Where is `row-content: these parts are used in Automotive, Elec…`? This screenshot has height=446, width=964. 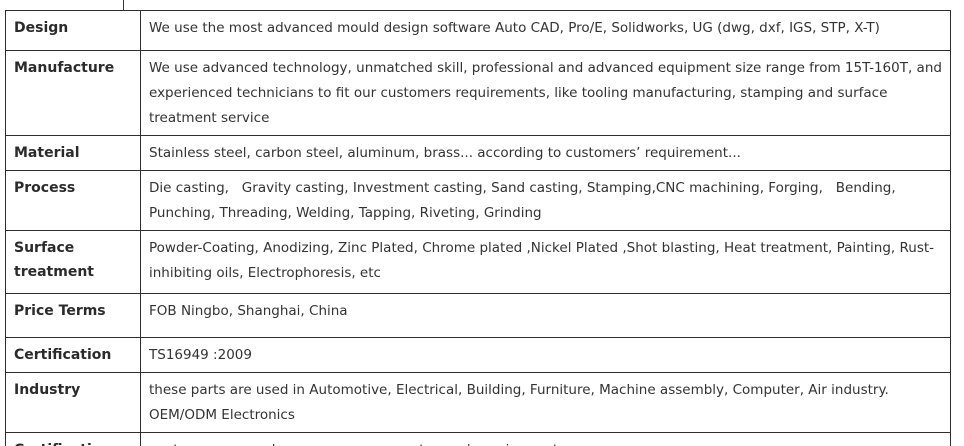 row-content: these parts are used in Automotive, Elec… is located at coordinates (545, 402).